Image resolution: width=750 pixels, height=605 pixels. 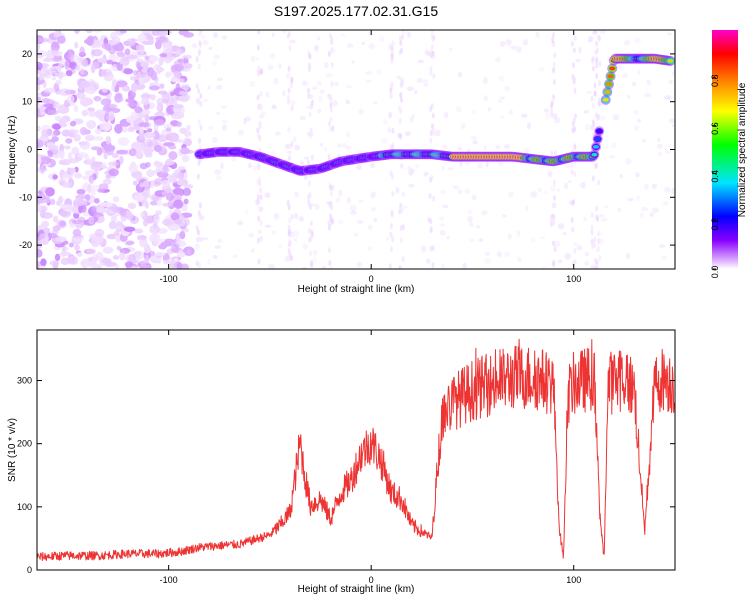 What do you see at coordinates (715, 224) in the screenshot?
I see `colorbar-tick-label: 0.2` at bounding box center [715, 224].